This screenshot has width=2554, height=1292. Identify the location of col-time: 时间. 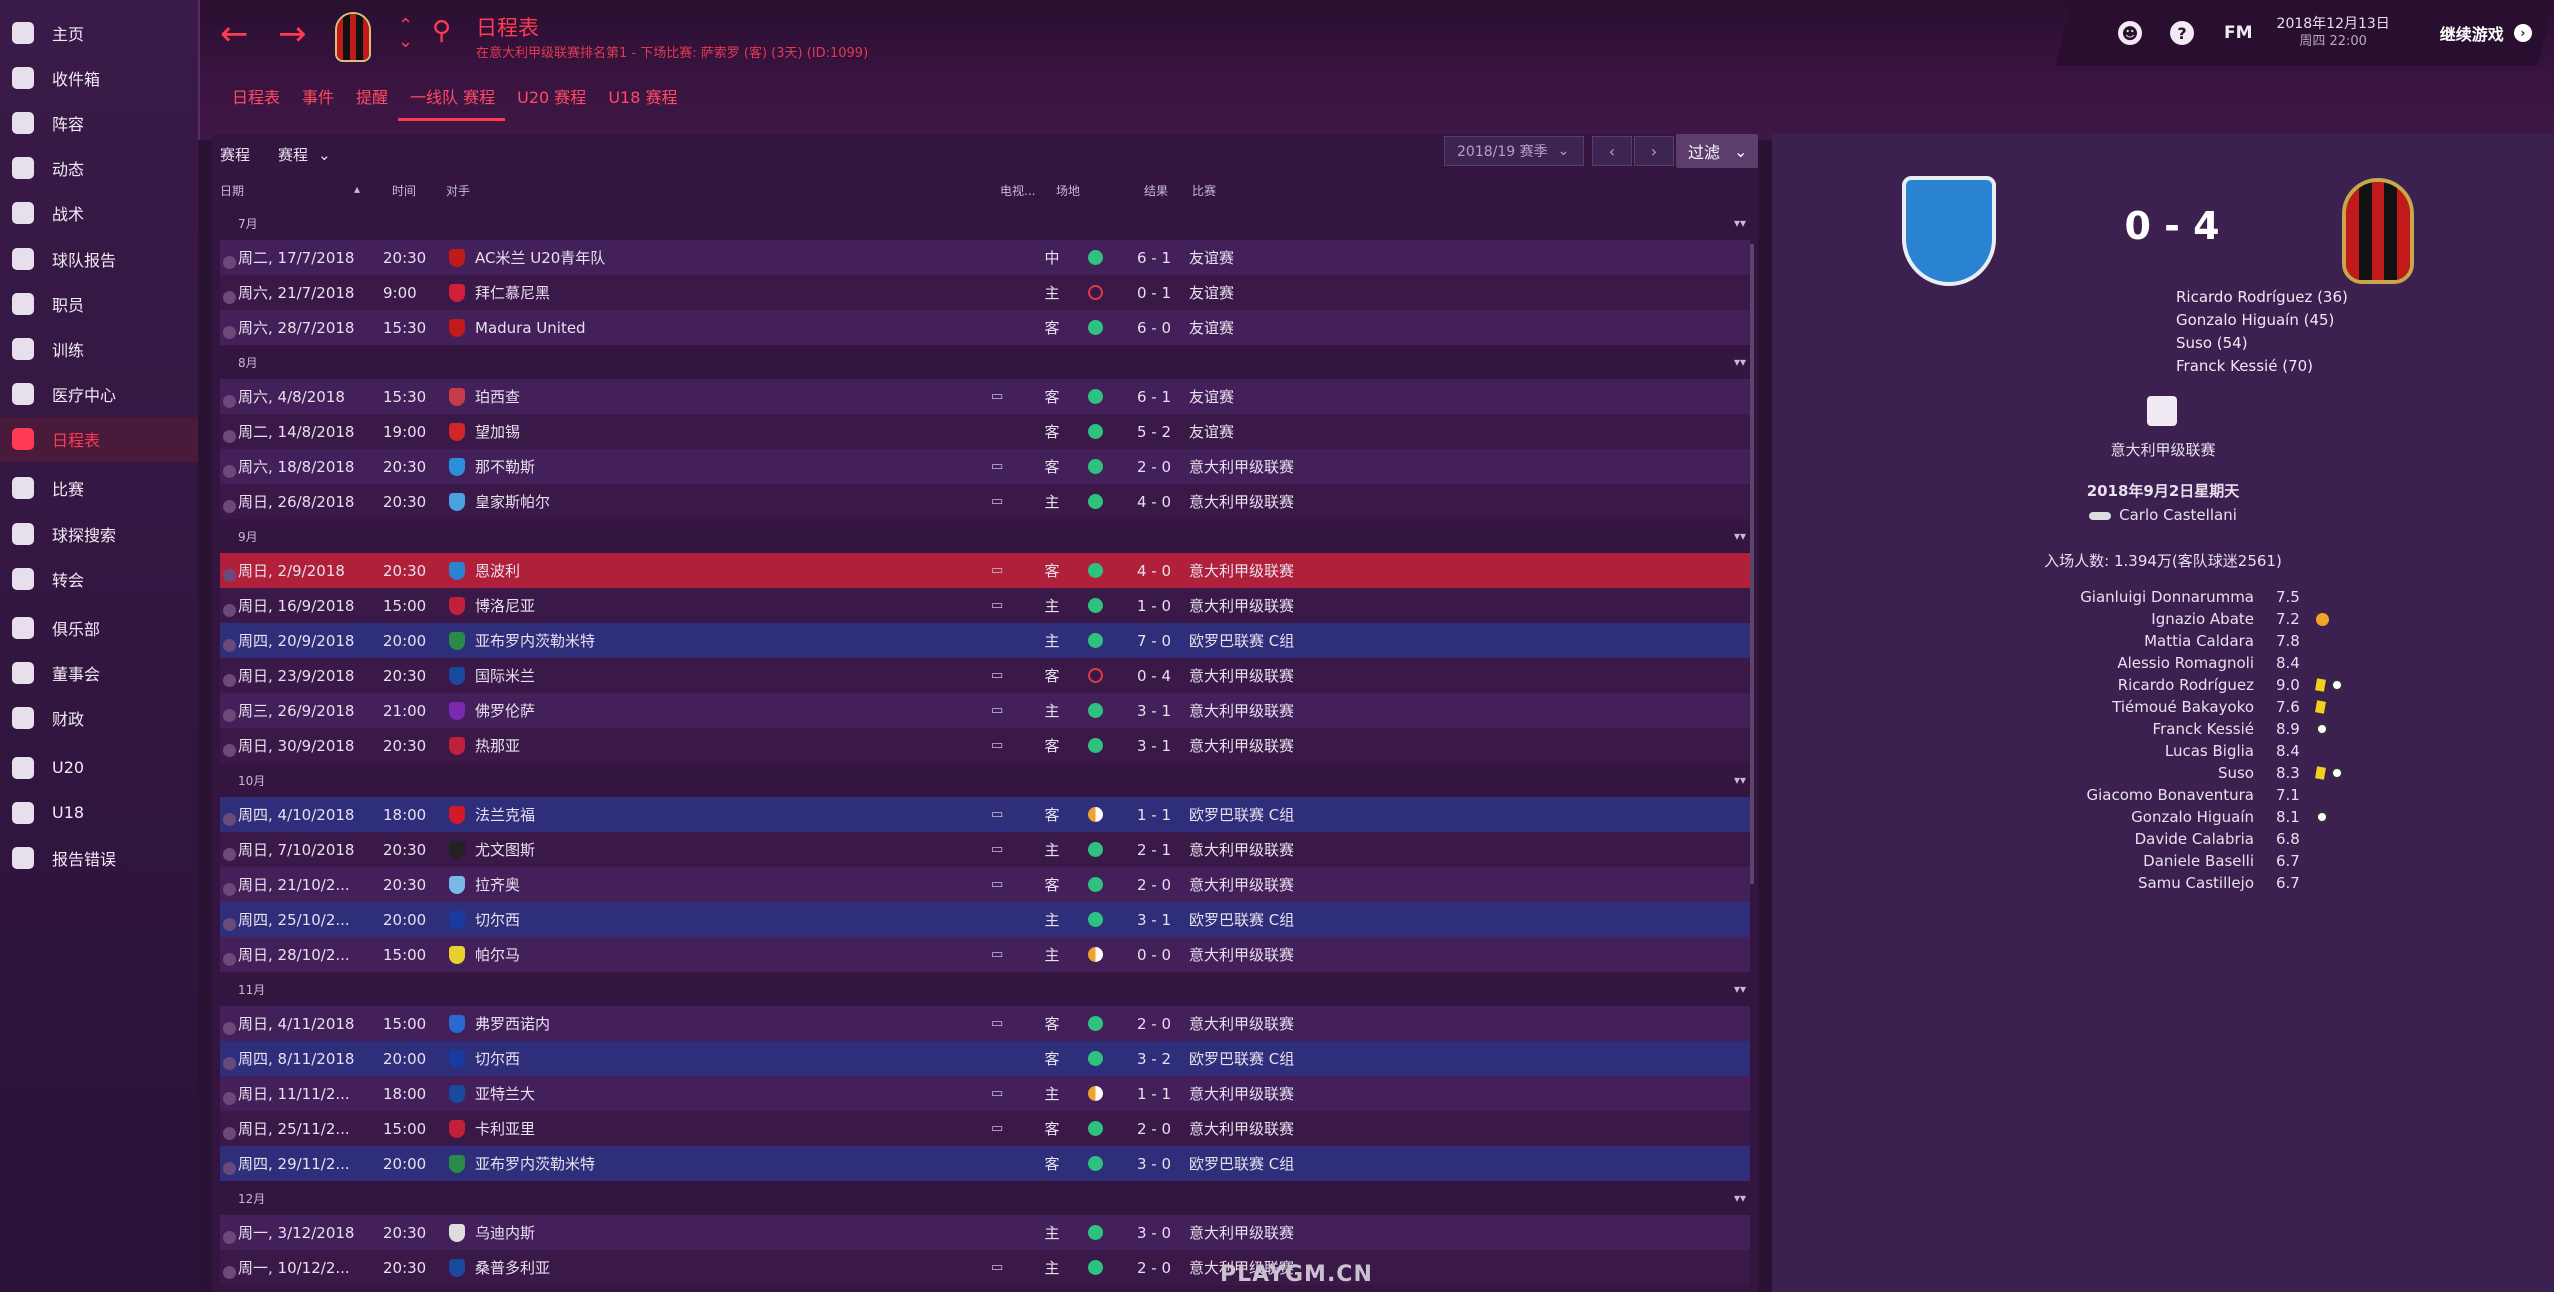
(404, 191).